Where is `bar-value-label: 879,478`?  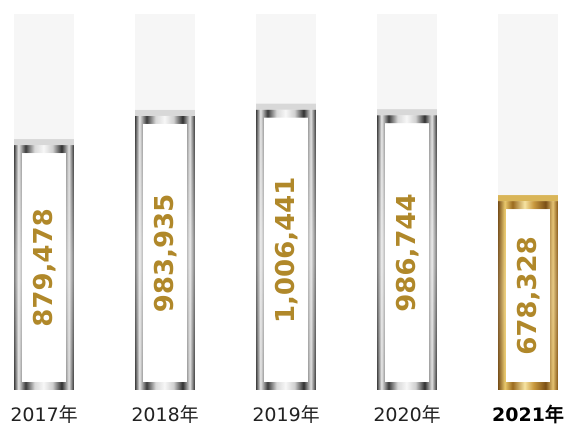 bar-value-label: 879,478 is located at coordinates (44, 267).